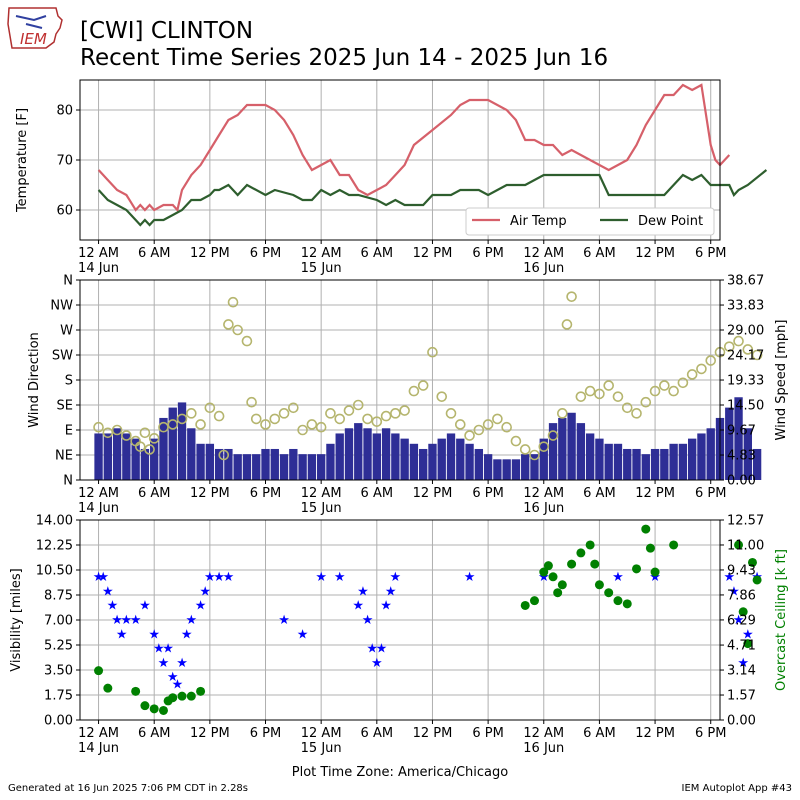  I want to click on vis-x-tick-label: 12 PM, so click(210, 733).